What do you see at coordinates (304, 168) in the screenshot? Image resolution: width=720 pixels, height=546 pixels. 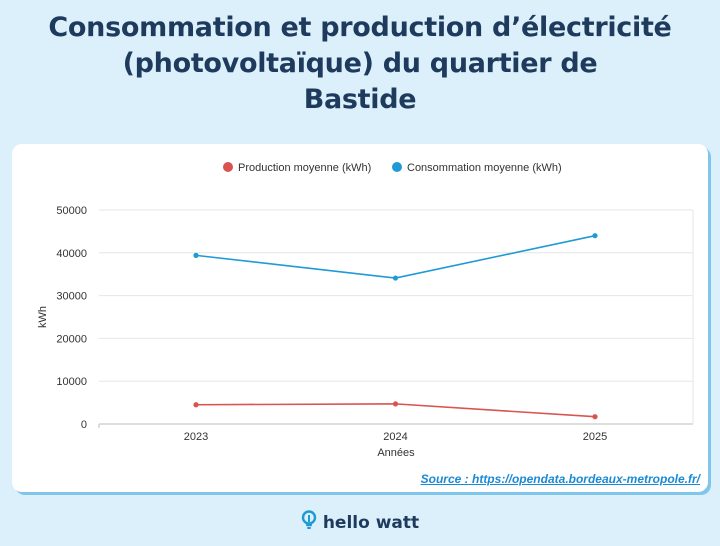 I see `legend-label: Production moyenne (kWh)` at bounding box center [304, 168].